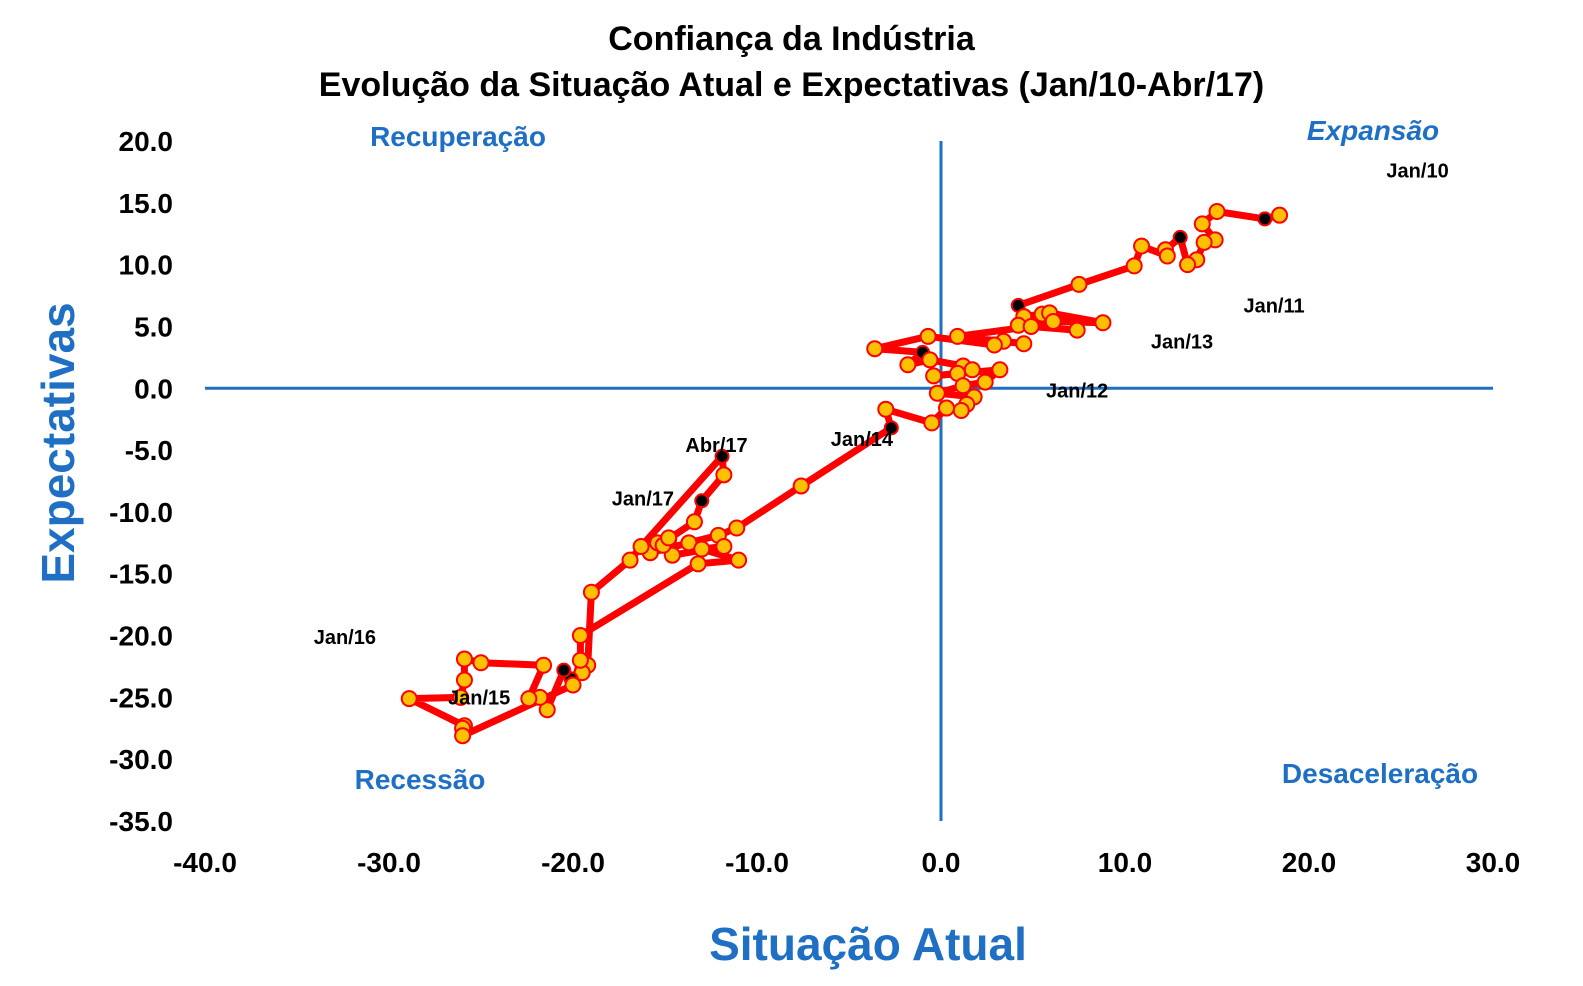  Describe the element at coordinates (345, 638) in the screenshot. I see `point-annotation: Jan/16` at that location.